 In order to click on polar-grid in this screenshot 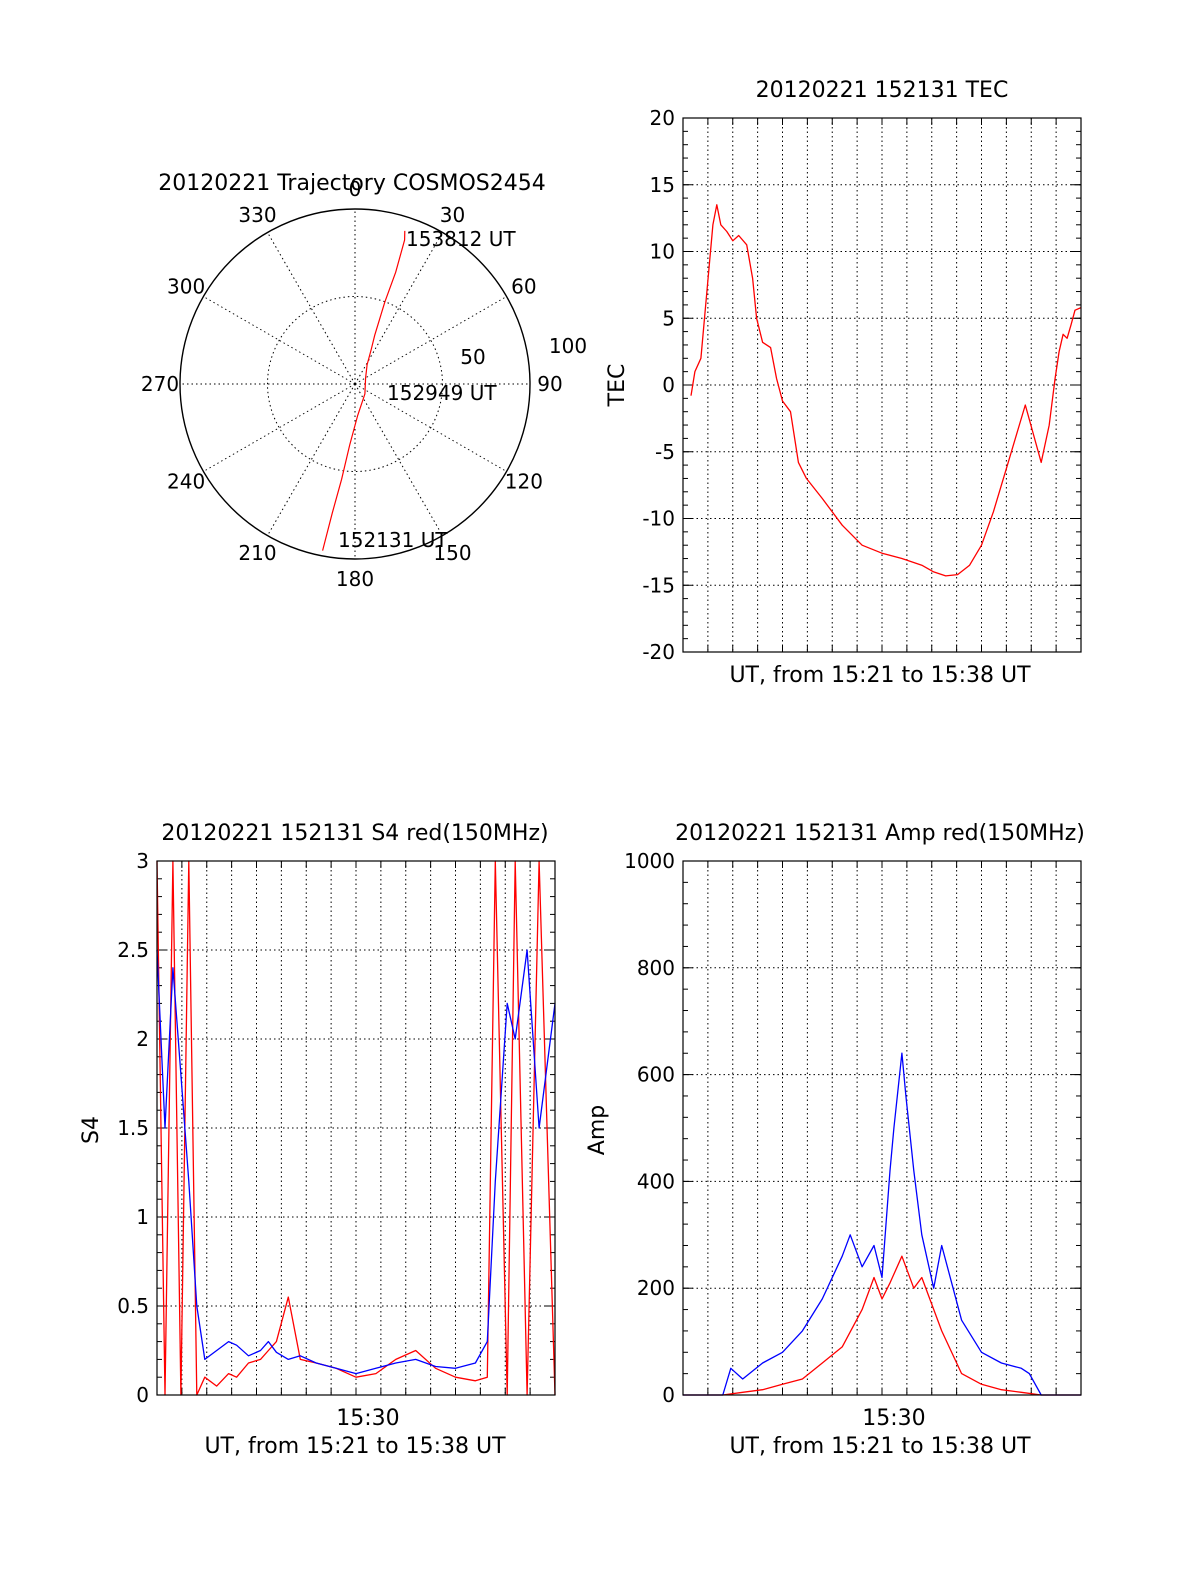, I will do `click(355, 384)`.